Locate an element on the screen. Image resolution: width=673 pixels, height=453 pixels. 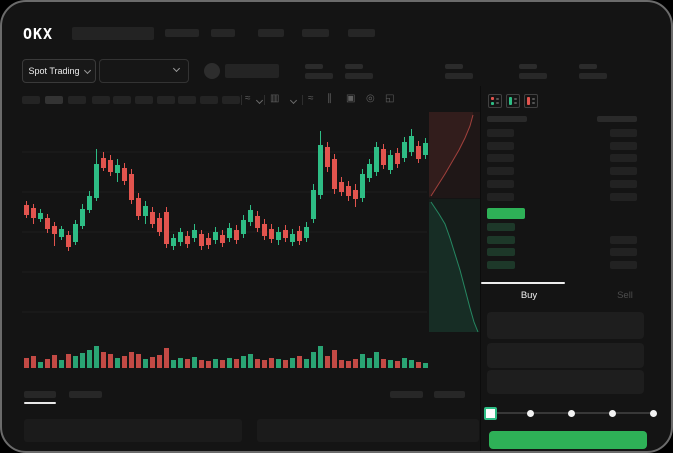
tab-buy: Buy is located at coordinates (529, 295).